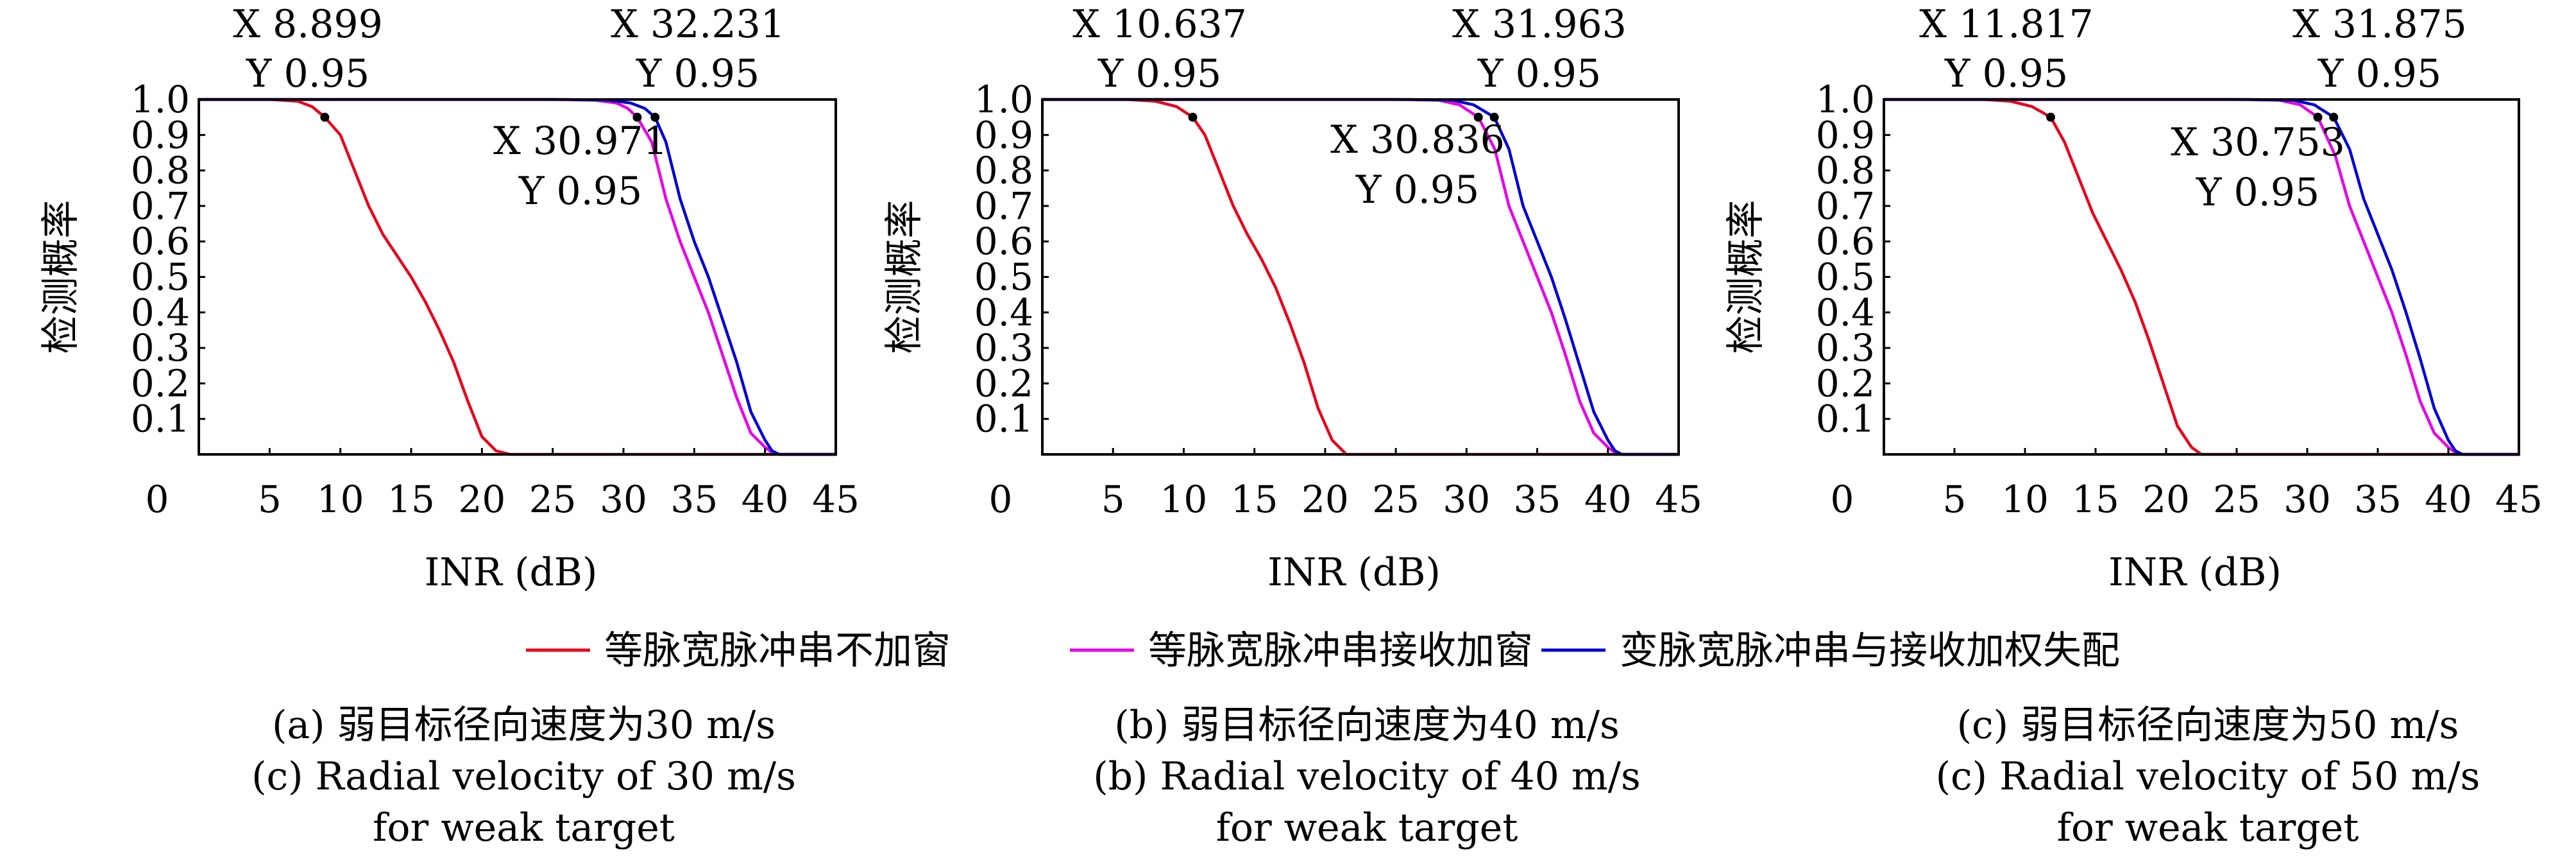 This screenshot has height=860, width=2576. I want to click on annotation-x-value: X 30.836, so click(1417, 139).